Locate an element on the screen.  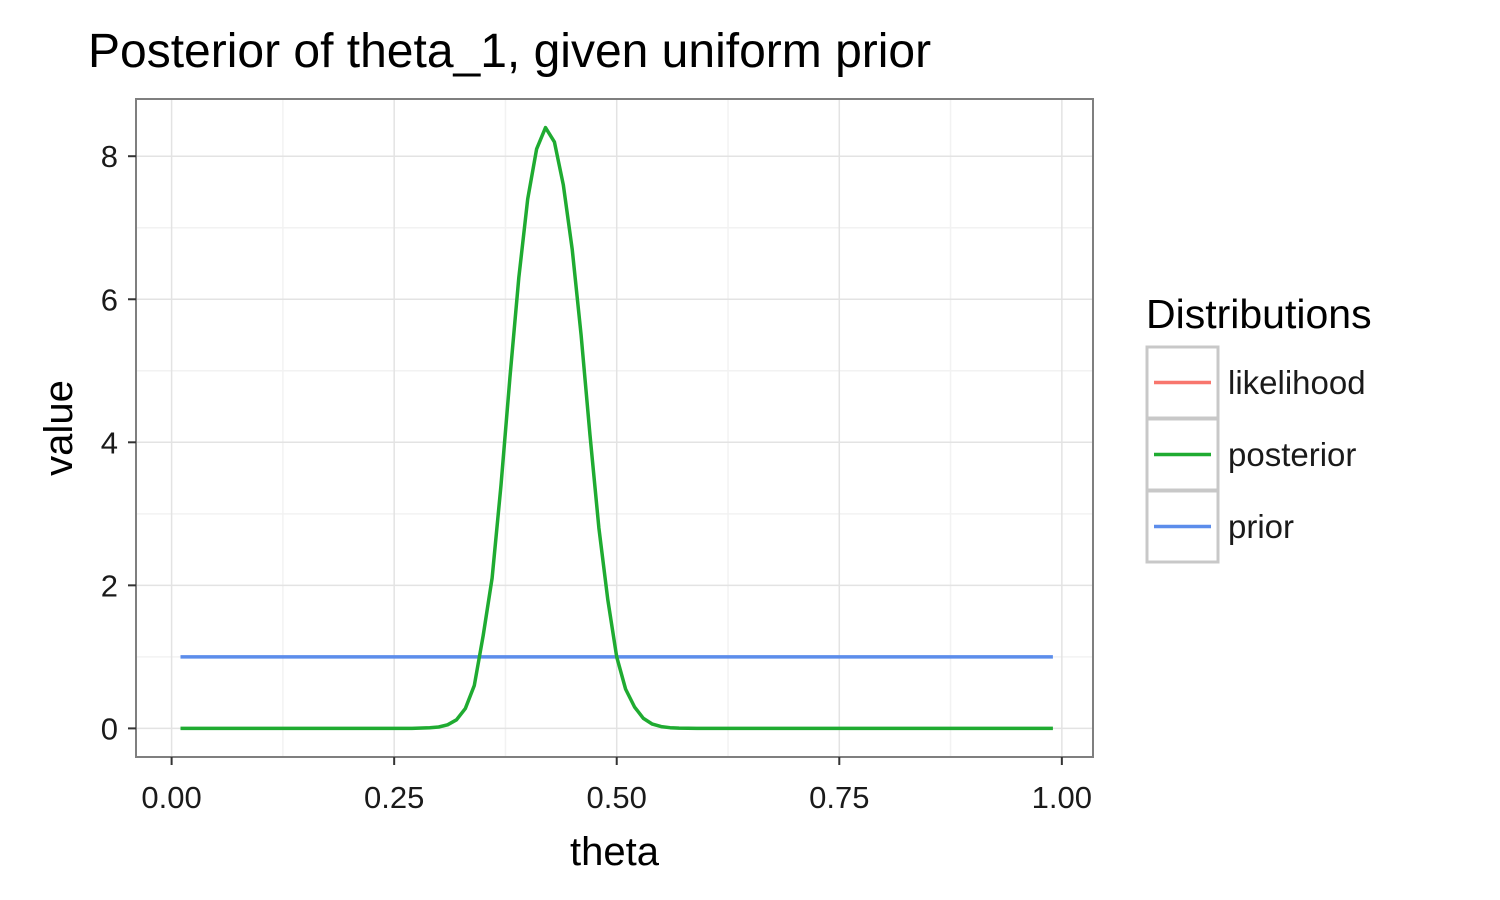
legend: Distributions likelihood posterior prior is located at coordinates (1258, 427).